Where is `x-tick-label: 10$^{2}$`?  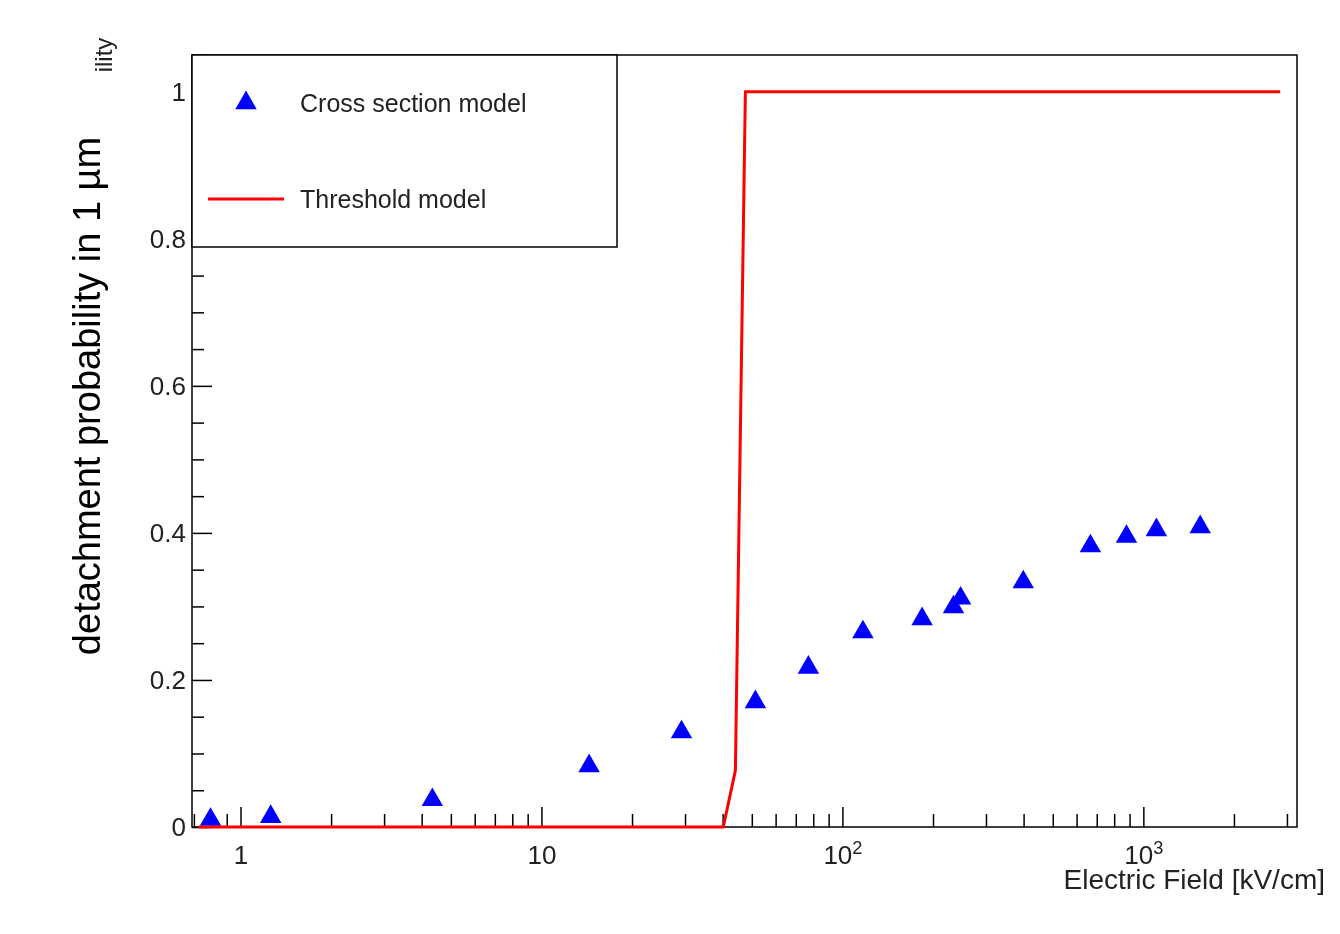 x-tick-label: 10$^{2}$ is located at coordinates (843, 854).